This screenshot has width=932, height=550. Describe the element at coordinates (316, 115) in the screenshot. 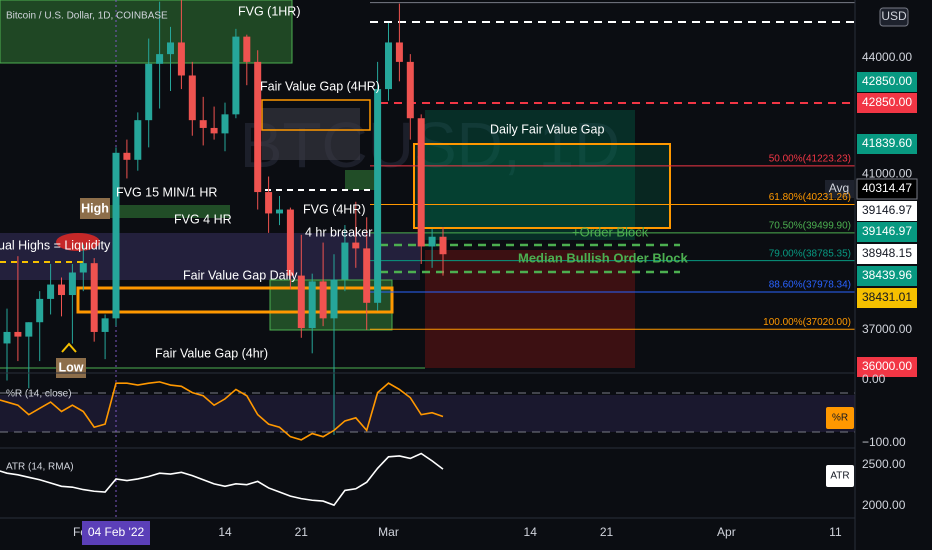

I see `fvg-4hr-box` at that location.